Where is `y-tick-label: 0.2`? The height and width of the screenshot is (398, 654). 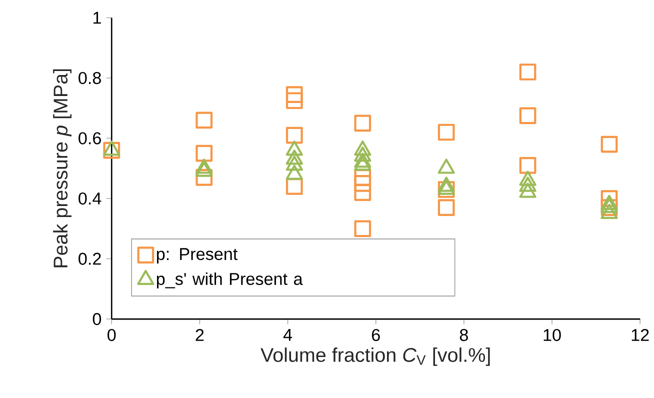
y-tick-label: 0.2 is located at coordinates (89, 258).